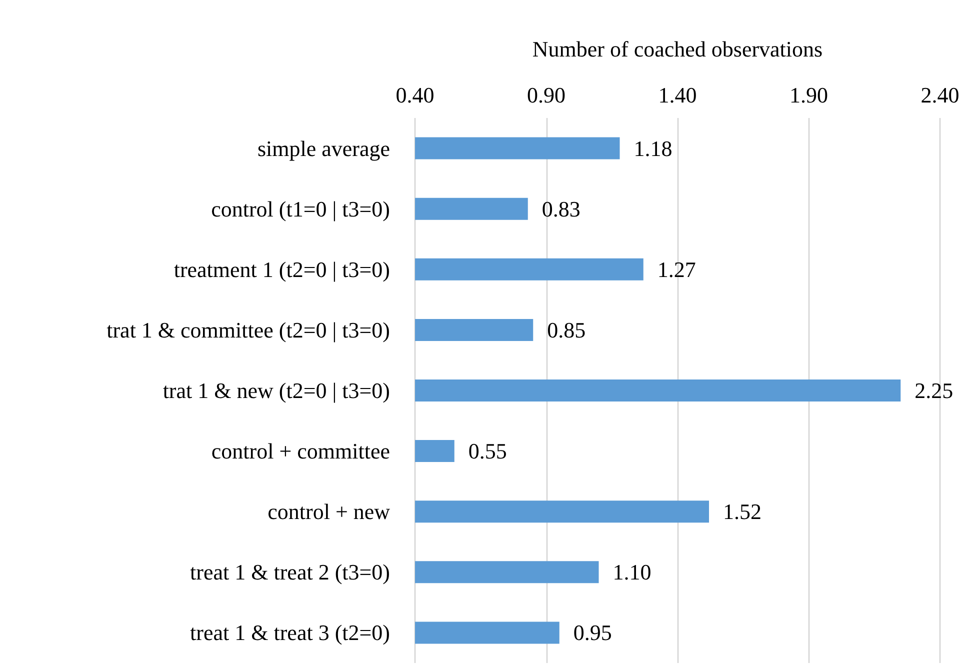 The height and width of the screenshot is (671, 973). Describe the element at coordinates (742, 511) in the screenshot. I see `data-label: 1.52` at that location.